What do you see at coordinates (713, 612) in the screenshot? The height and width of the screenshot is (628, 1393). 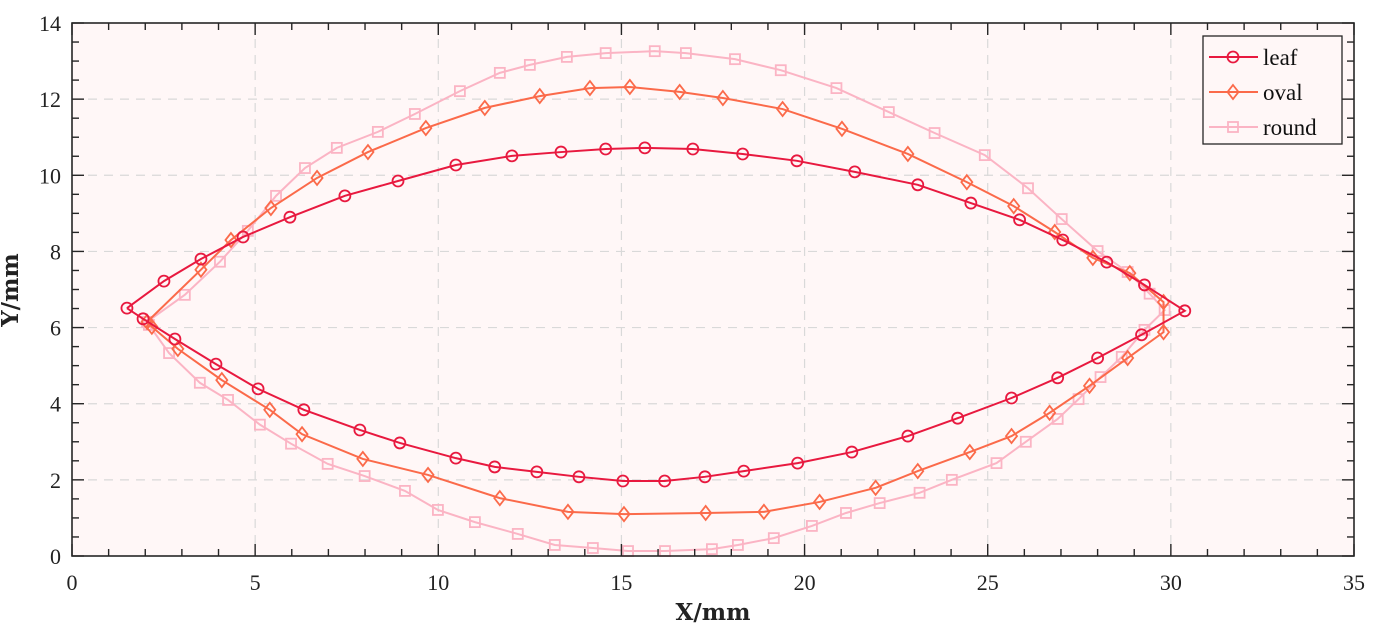 I see `x-axis-label: X/mm` at bounding box center [713, 612].